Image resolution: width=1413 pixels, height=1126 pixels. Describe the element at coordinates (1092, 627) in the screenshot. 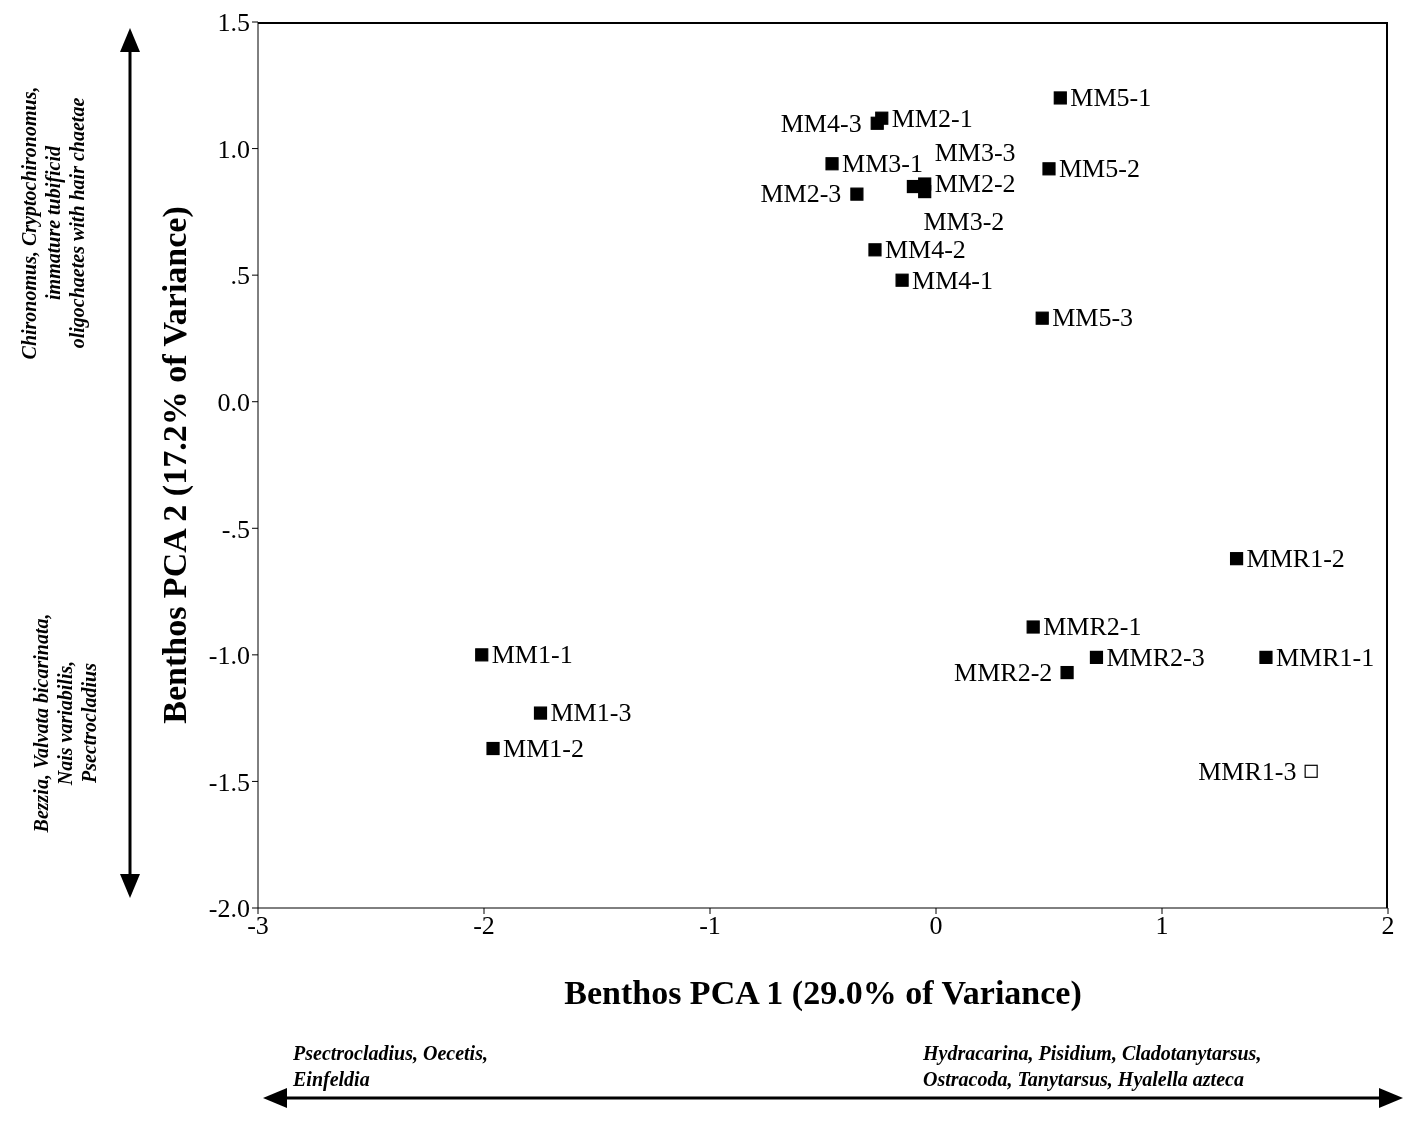

I see `annotation: MMR2-1` at that location.